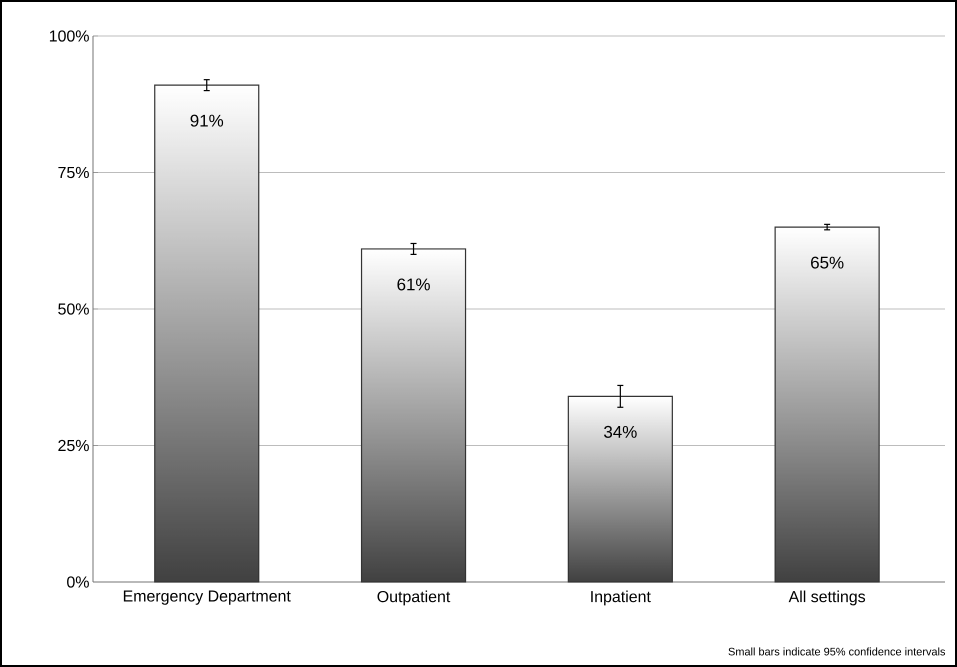 This screenshot has height=667, width=957. Describe the element at coordinates (69, 36) in the screenshot. I see `y-tick-label: 100%` at that location.